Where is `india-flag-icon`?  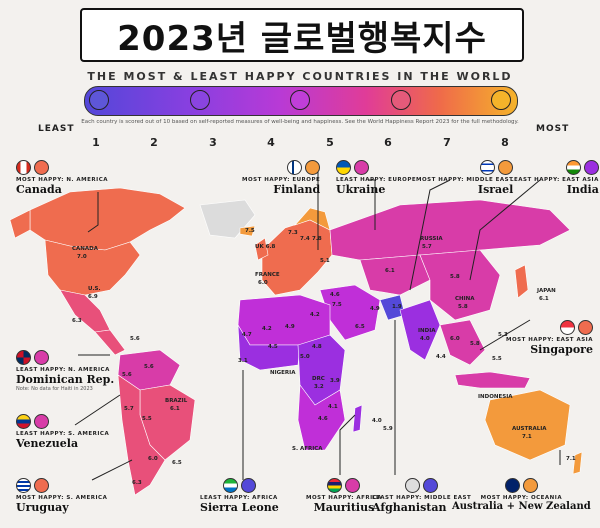
india-flag-icon is located at coordinates (573, 167).